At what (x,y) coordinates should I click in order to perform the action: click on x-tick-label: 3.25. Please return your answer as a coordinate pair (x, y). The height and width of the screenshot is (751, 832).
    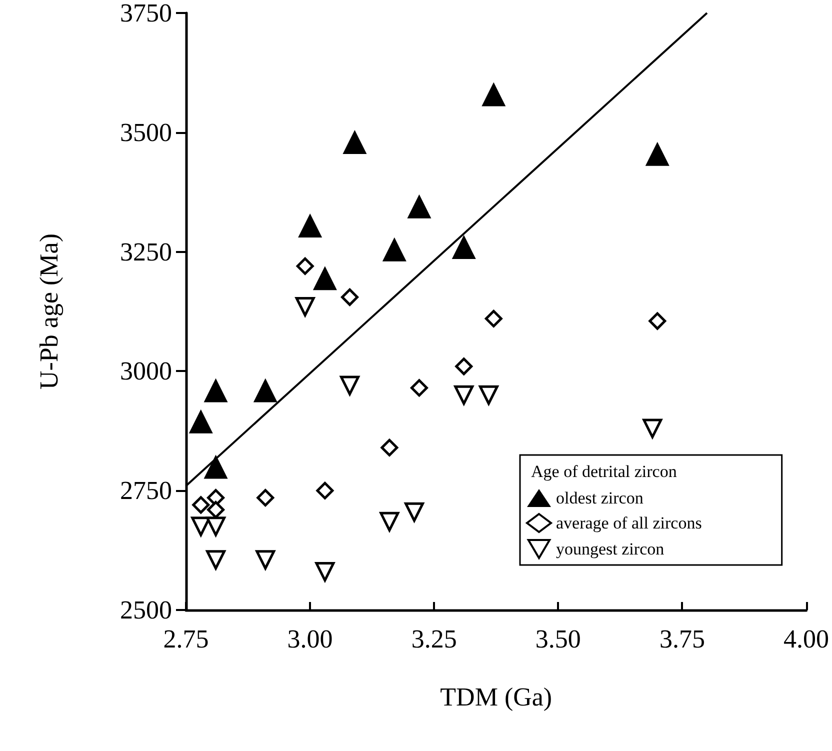
    Looking at the image, I should click on (434, 639).